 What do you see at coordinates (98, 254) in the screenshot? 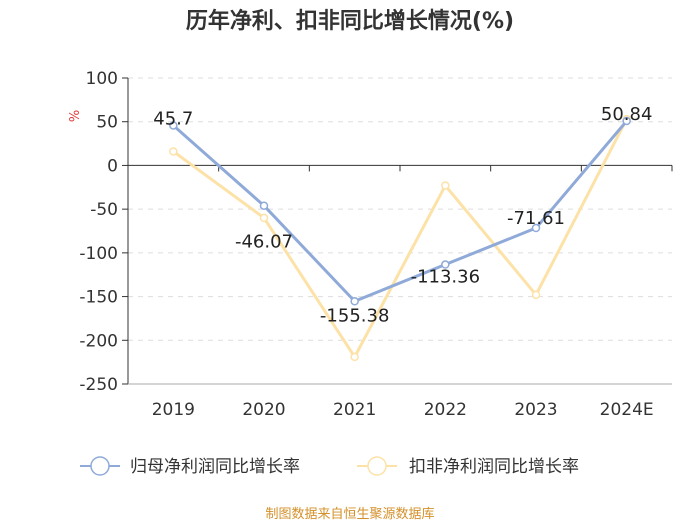
I see `y-tick-label-4: -100` at bounding box center [98, 254].